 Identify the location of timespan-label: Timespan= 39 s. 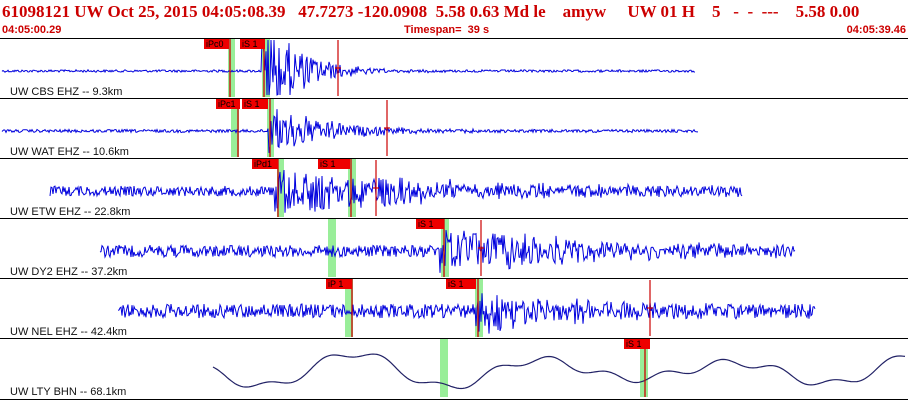
(447, 30).